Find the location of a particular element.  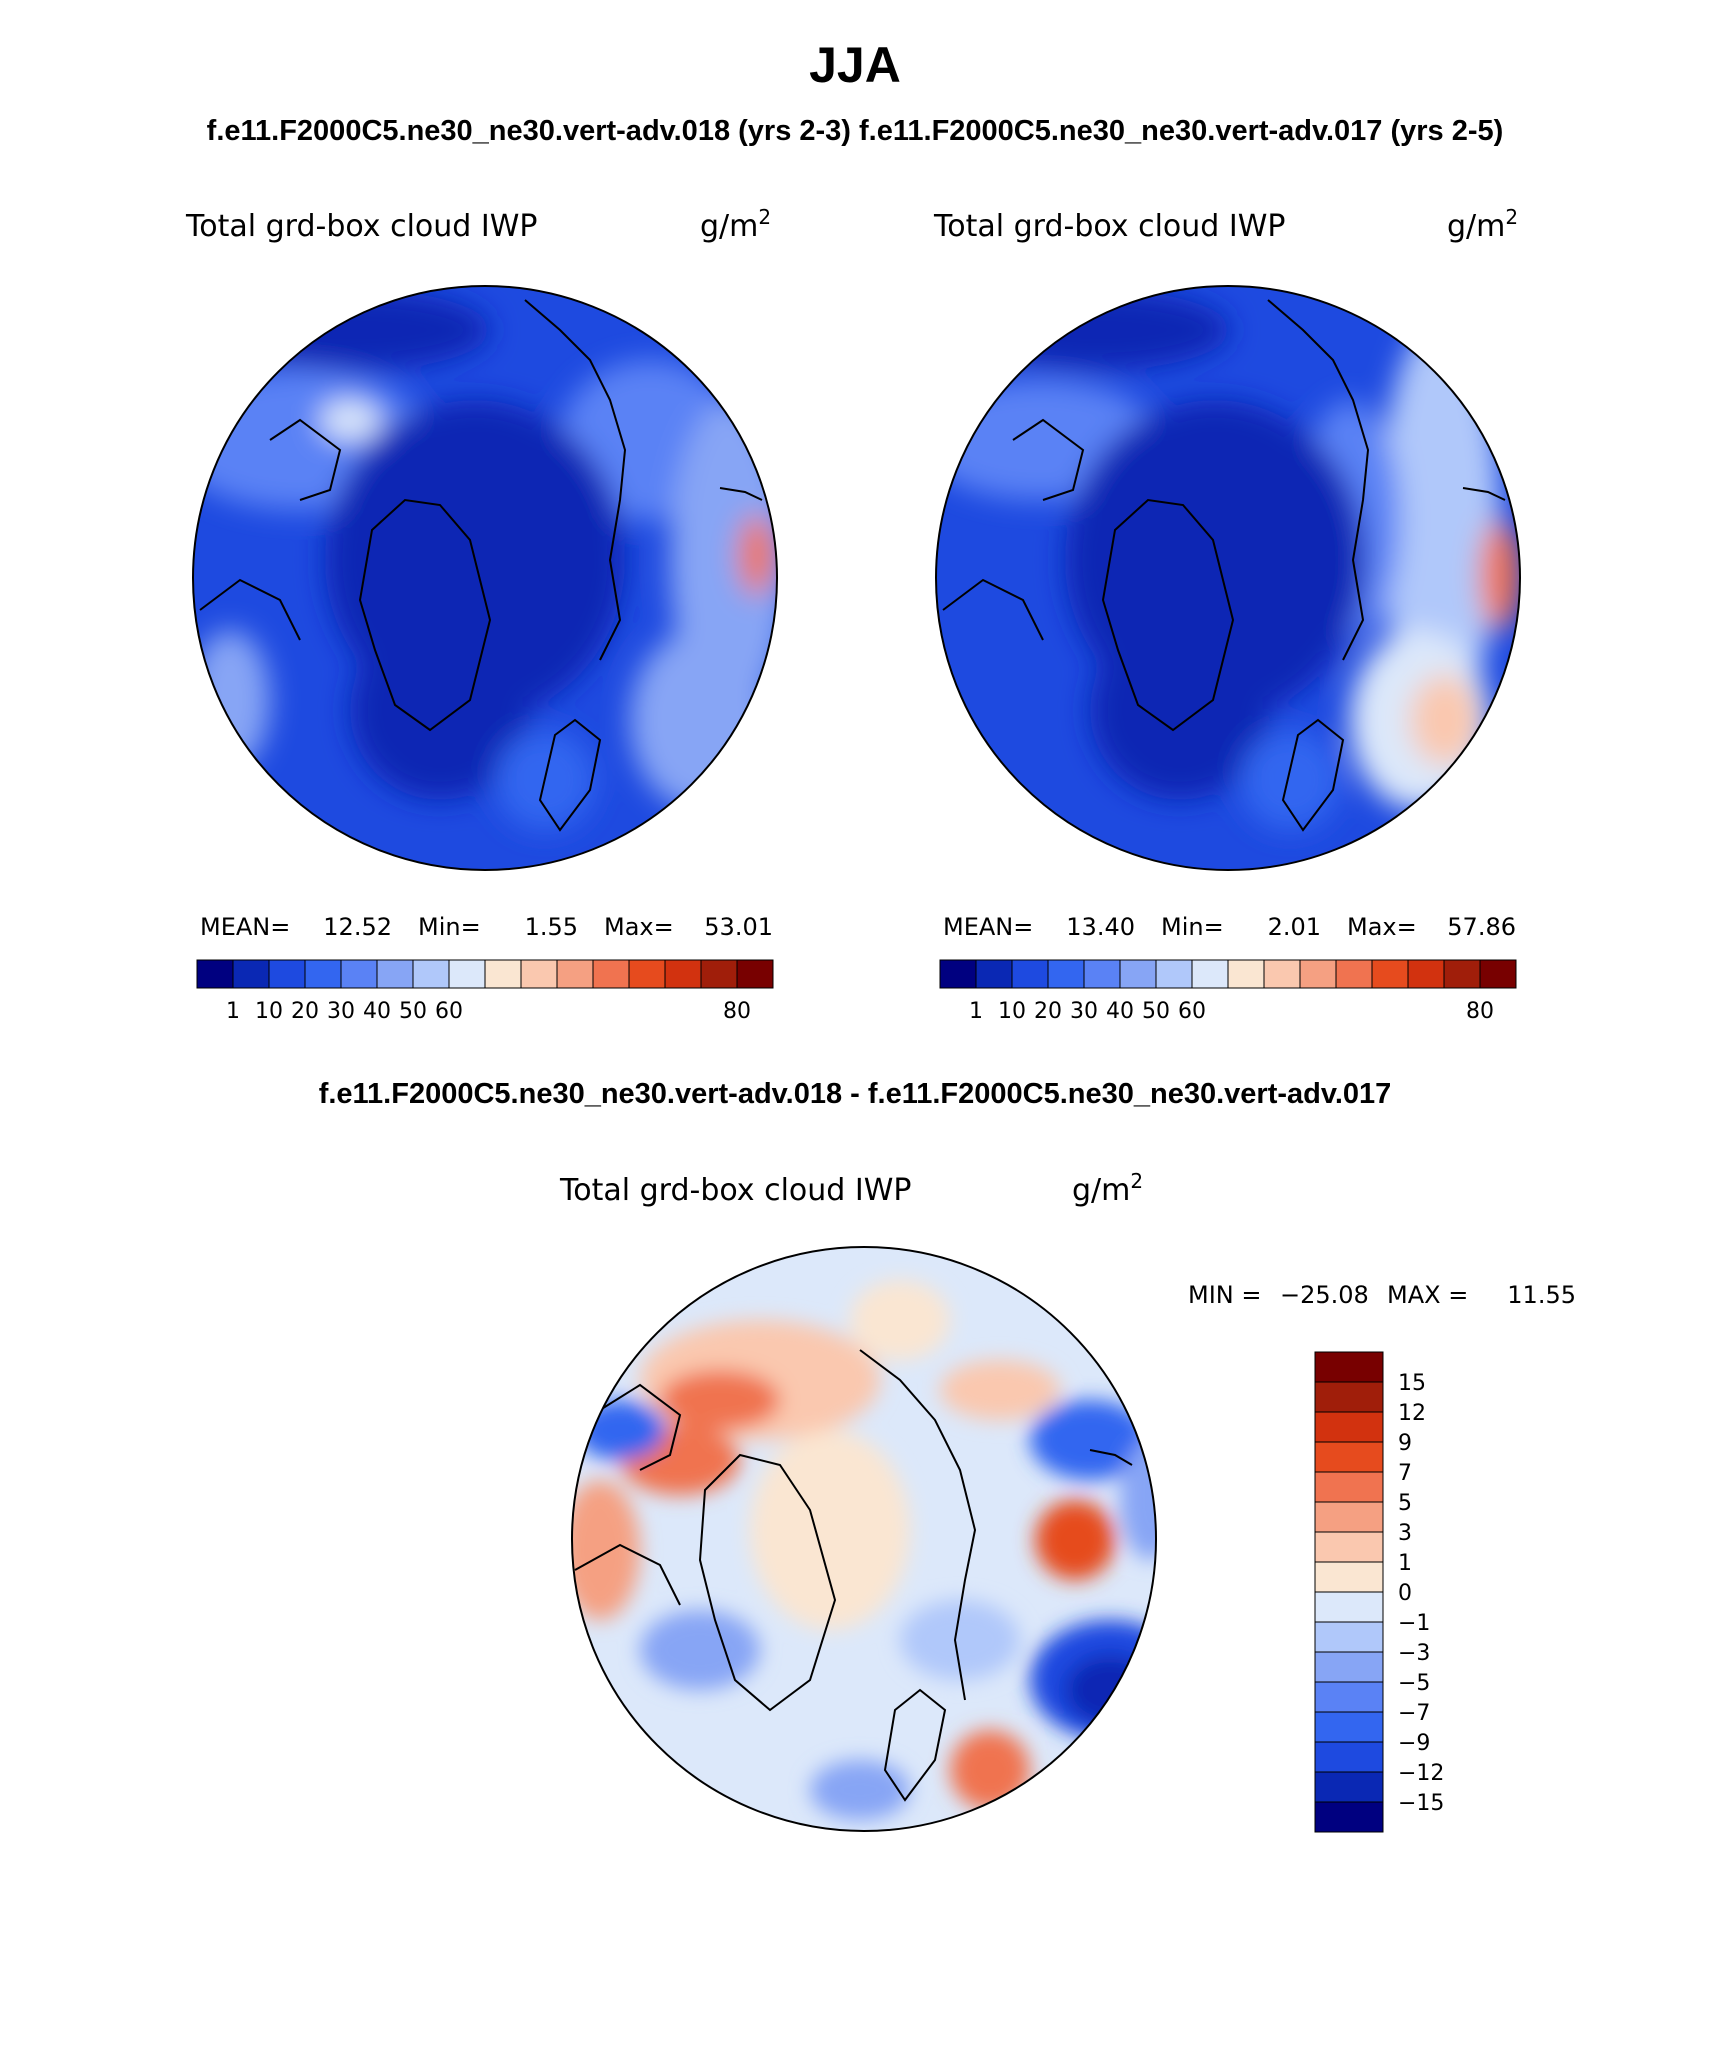

colorbar-tick-label: −12 is located at coordinates (1421, 1773).